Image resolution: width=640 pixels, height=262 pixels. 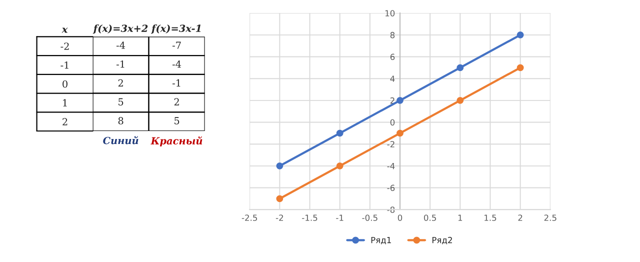 I want to click on y-tick-label: -6, so click(x=391, y=188).